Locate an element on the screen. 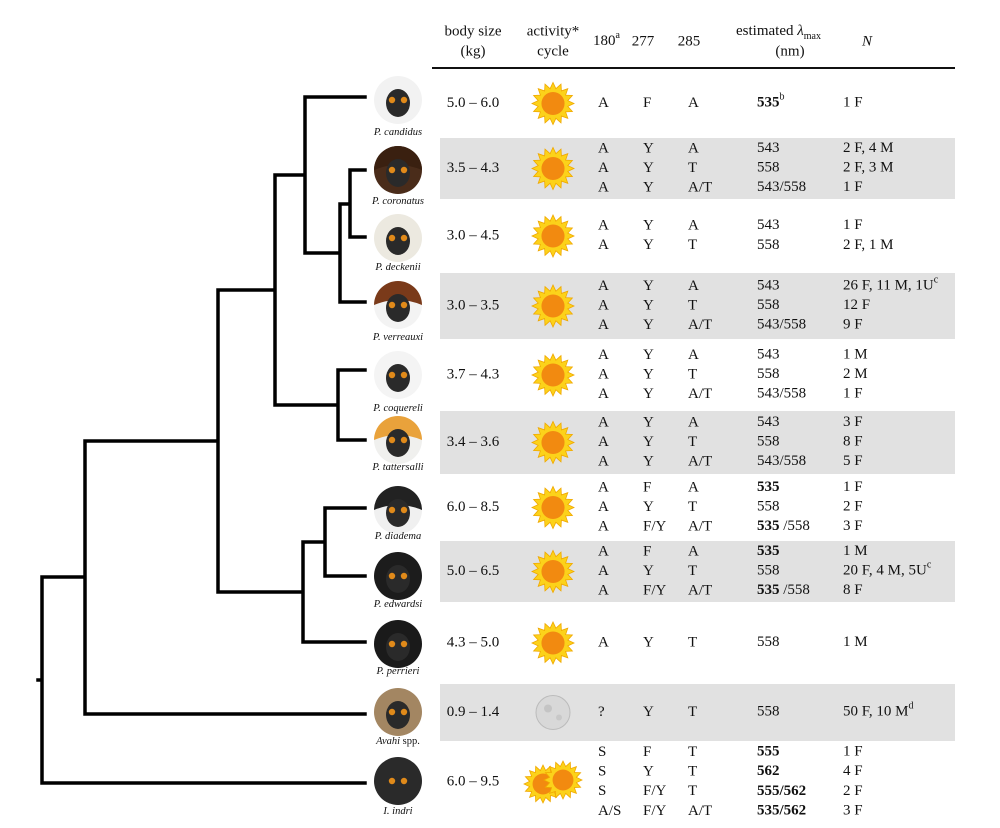  lambda-value: 558 is located at coordinates (768, 507).